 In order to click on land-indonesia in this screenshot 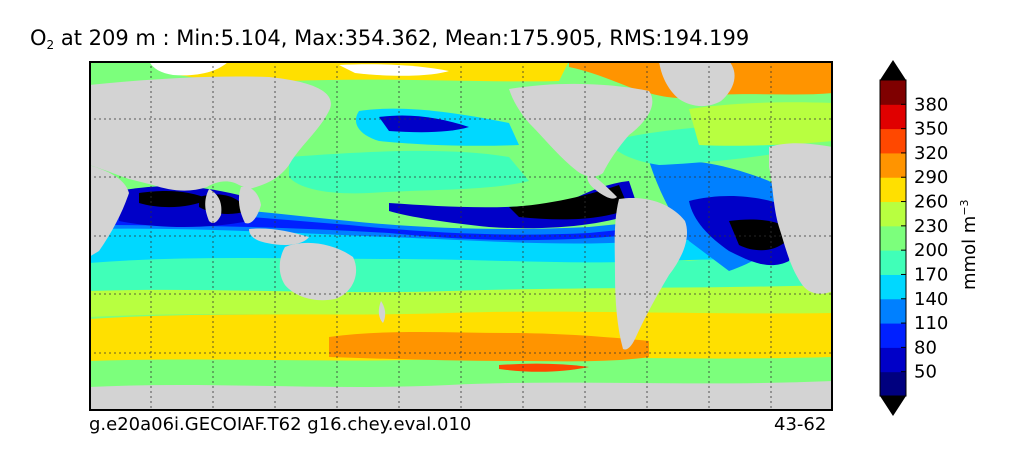, I will do `click(279, 236)`.